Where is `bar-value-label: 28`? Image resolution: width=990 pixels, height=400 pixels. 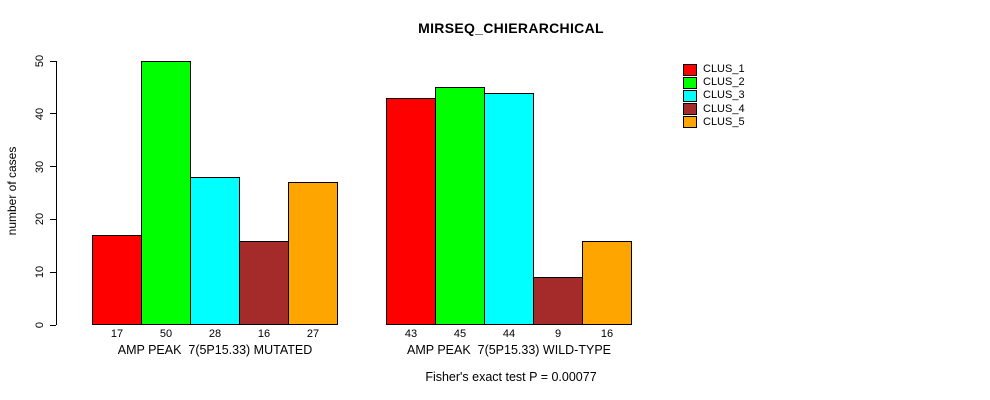 bar-value-label: 28 is located at coordinates (215, 334).